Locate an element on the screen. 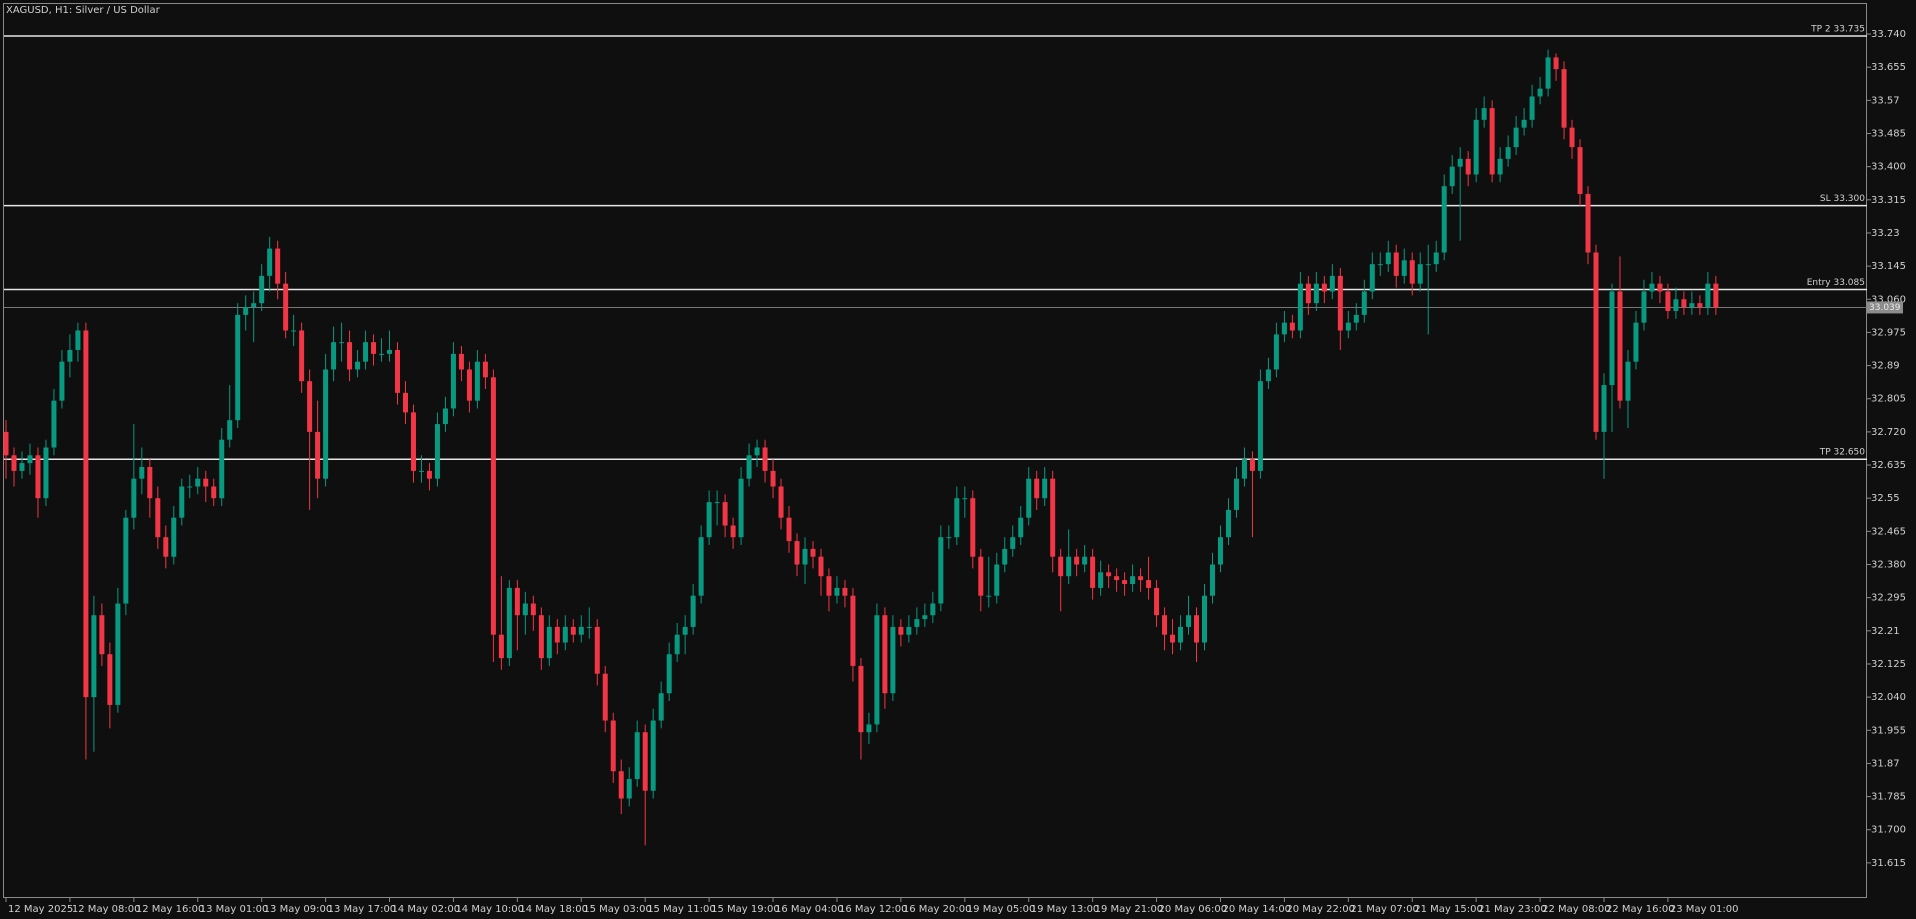 The image size is (1916, 919). y-tick-label: 32.295 is located at coordinates (1888, 598).